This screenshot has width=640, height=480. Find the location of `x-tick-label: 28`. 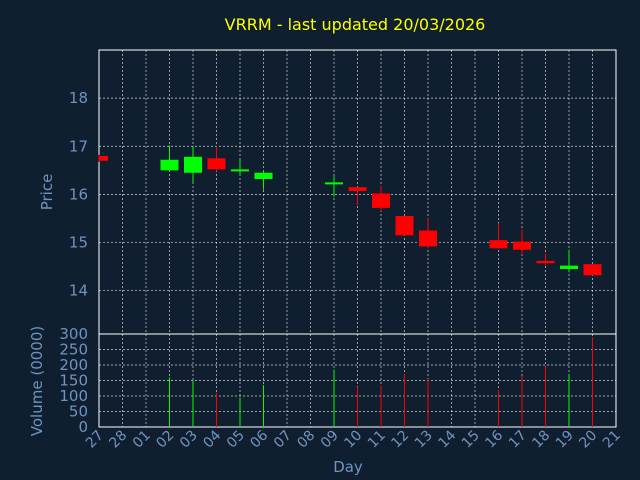

x-tick-label: 28 is located at coordinates (118, 440).